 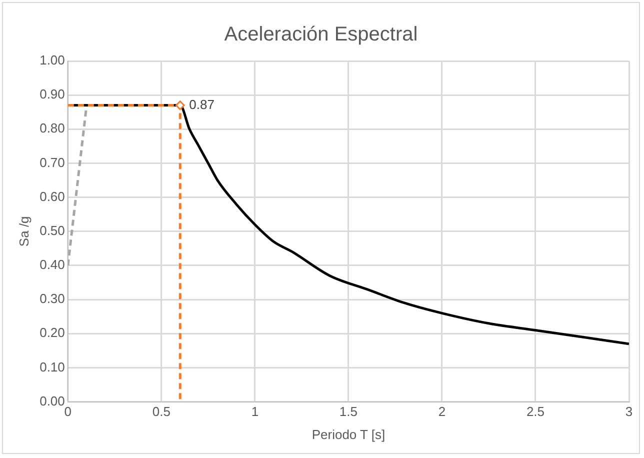 I want to click on y-tick-label: 0.40, so click(x=52, y=264).